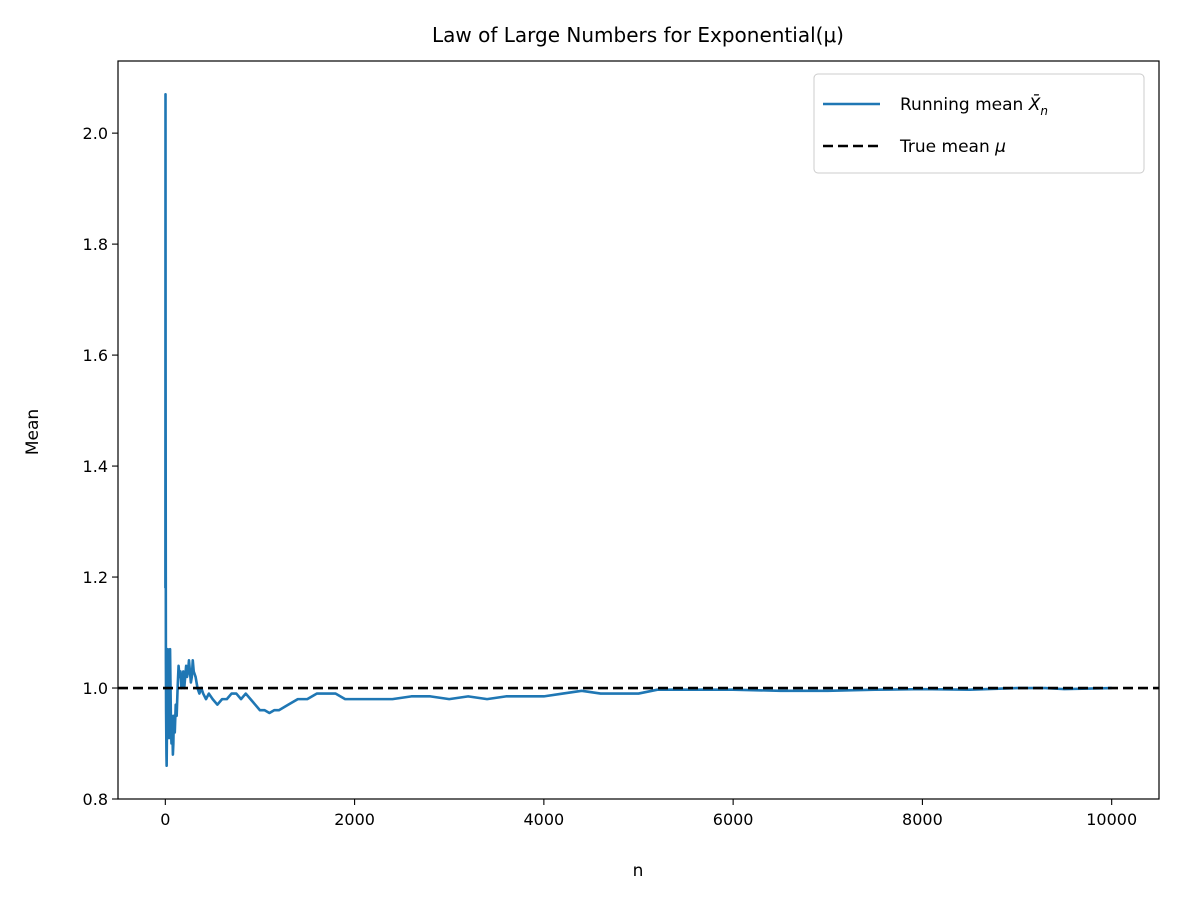  Describe the element at coordinates (638, 871) in the screenshot. I see `x-axis-label: n` at that location.